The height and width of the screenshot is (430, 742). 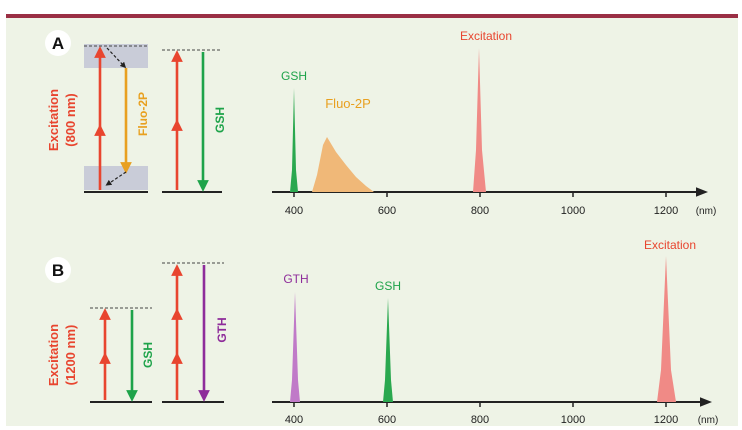 What do you see at coordinates (480, 420) in the screenshot?
I see `panel-b-tick-label-800: 800` at bounding box center [480, 420].